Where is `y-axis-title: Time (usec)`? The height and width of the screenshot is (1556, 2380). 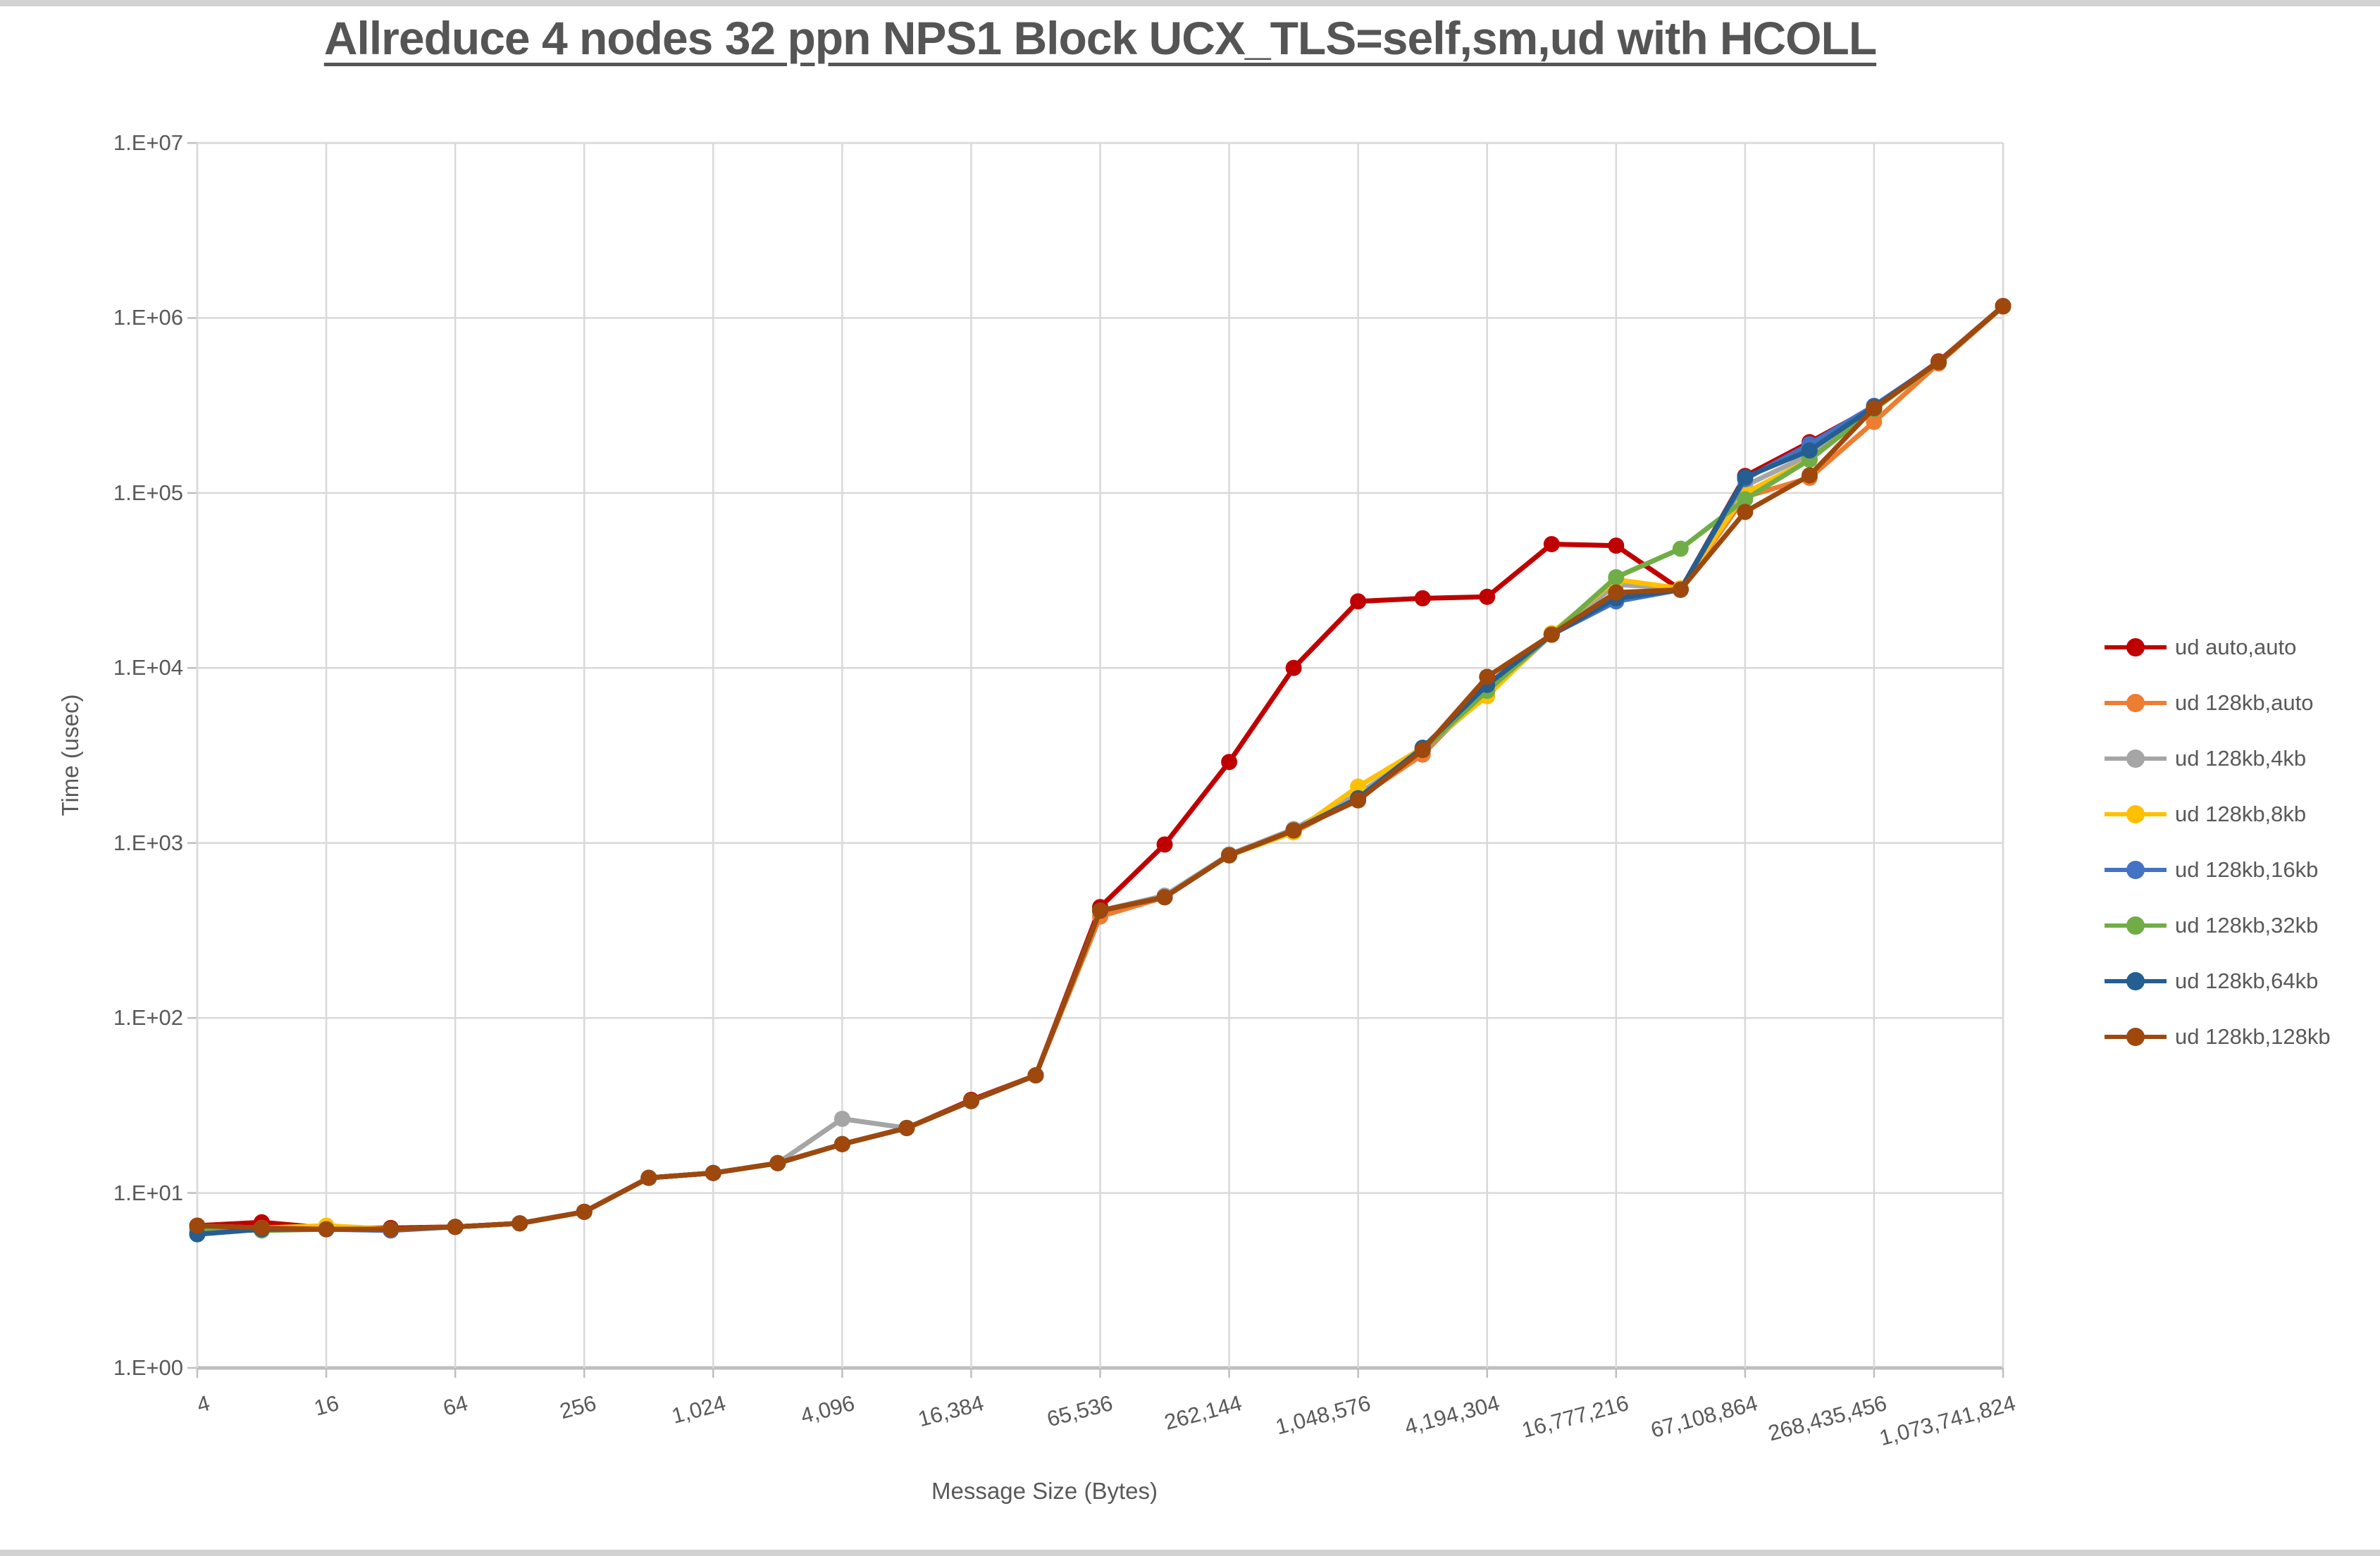
y-axis-title: Time (usec) is located at coordinates (70, 755).